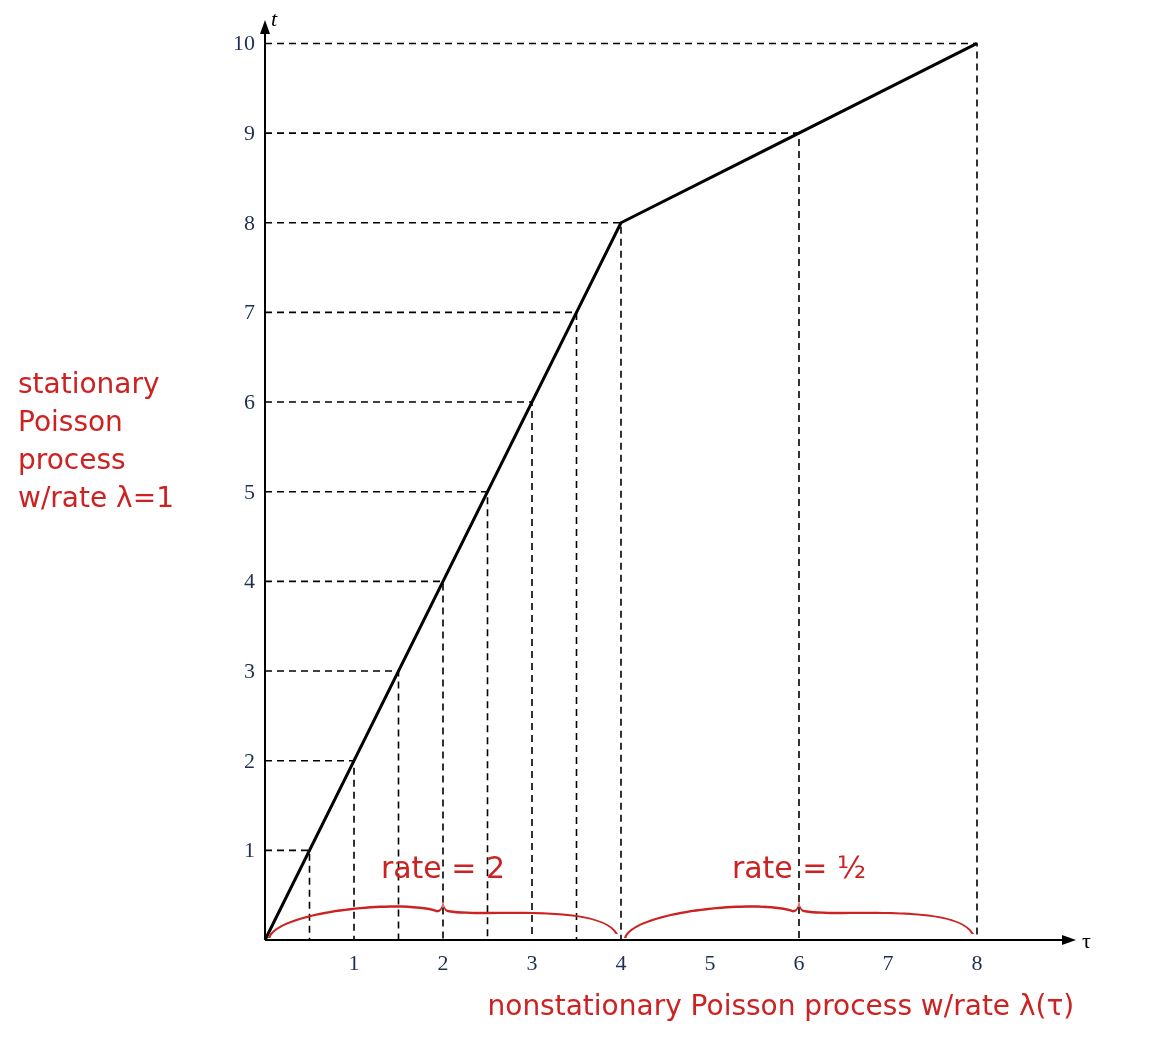 The image size is (1174, 1047). Describe the element at coordinates (249, 491) in the screenshot. I see `y-tick-label: 5` at that location.